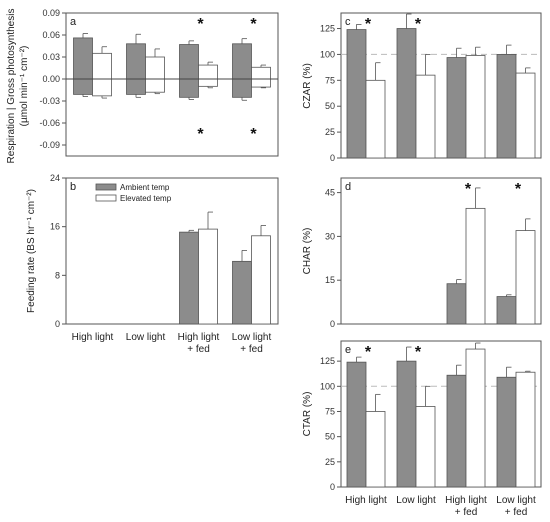  Describe the element at coordinates (307, 414) in the screenshot. I see `y-axis-title-e: CTAR (%)` at that location.